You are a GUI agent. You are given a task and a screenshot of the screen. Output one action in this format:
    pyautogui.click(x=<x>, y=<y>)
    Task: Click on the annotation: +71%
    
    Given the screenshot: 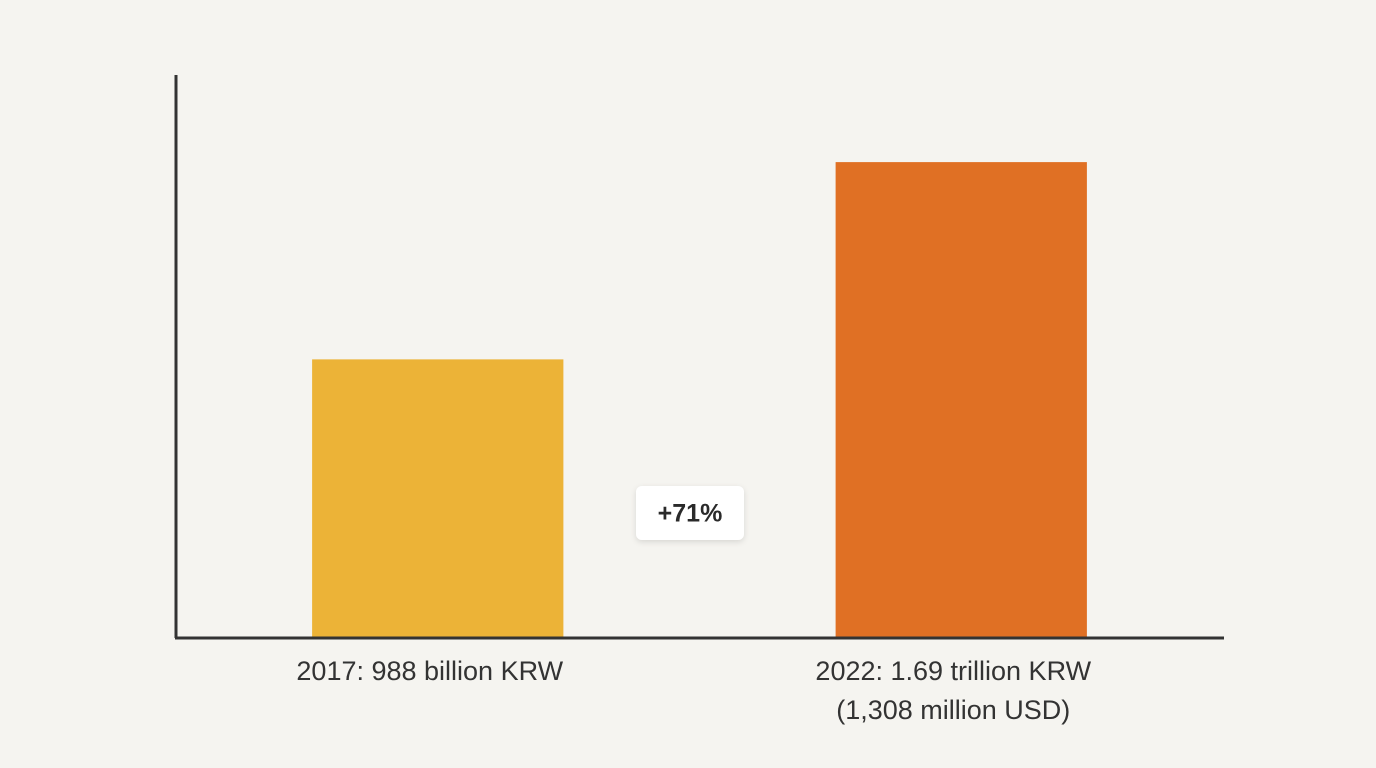 What is the action you would take?
    pyautogui.click(x=690, y=514)
    